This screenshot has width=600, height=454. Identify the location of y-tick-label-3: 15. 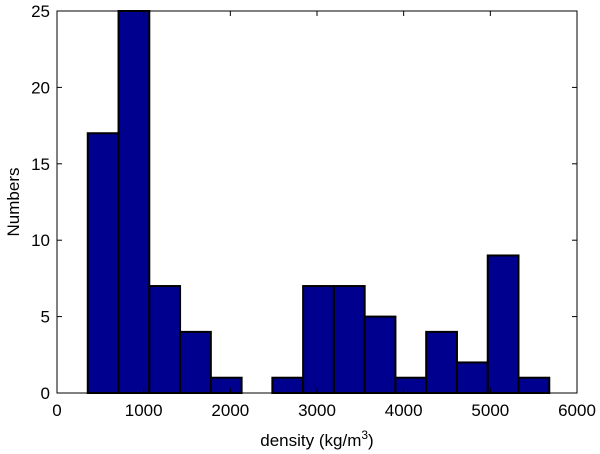
(40, 164).